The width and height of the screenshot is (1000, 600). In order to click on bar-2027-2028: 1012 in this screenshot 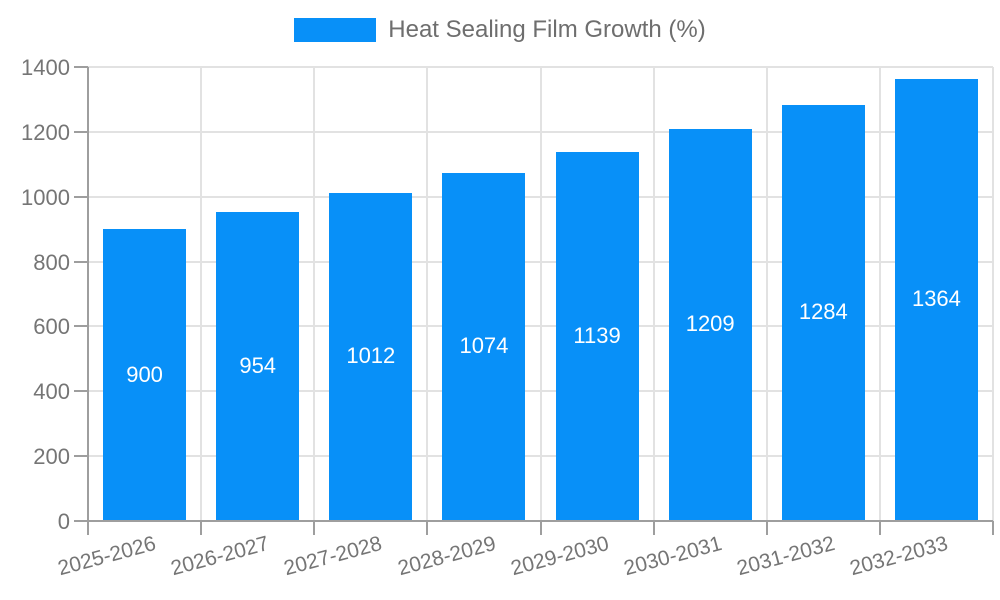, I will do `click(371, 356)`.